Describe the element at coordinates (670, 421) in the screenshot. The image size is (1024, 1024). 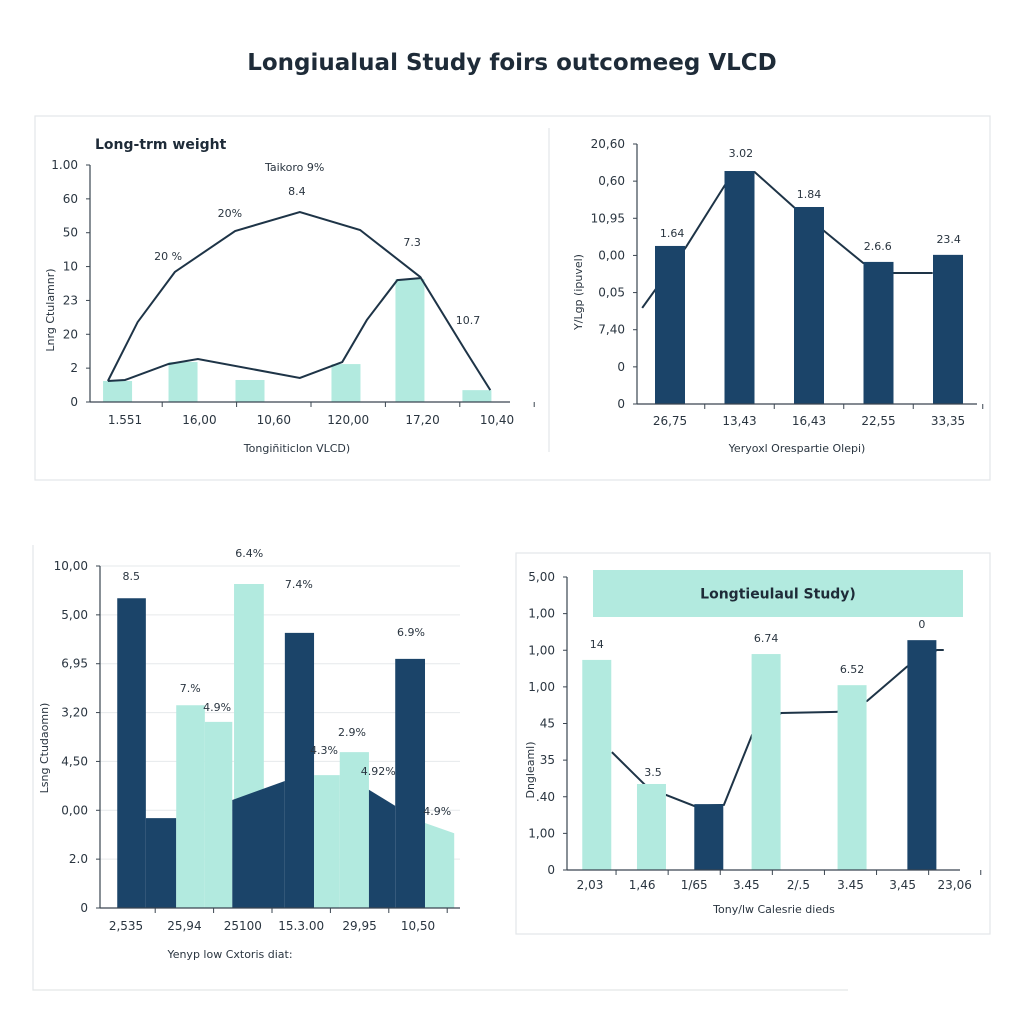
I see `x-tick-label: 26,75` at that location.